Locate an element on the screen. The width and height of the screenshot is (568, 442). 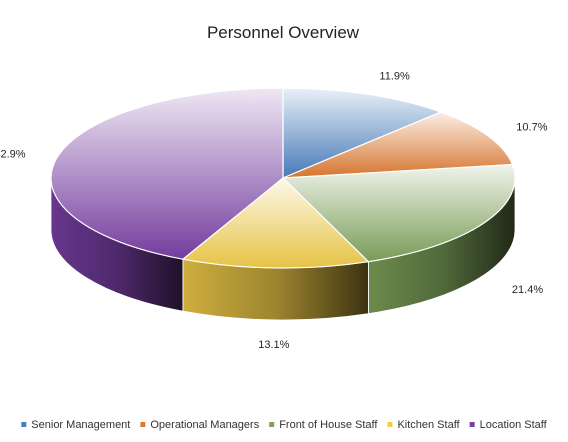
operational-managers-data-label: 10.7% is located at coordinates (531, 128).